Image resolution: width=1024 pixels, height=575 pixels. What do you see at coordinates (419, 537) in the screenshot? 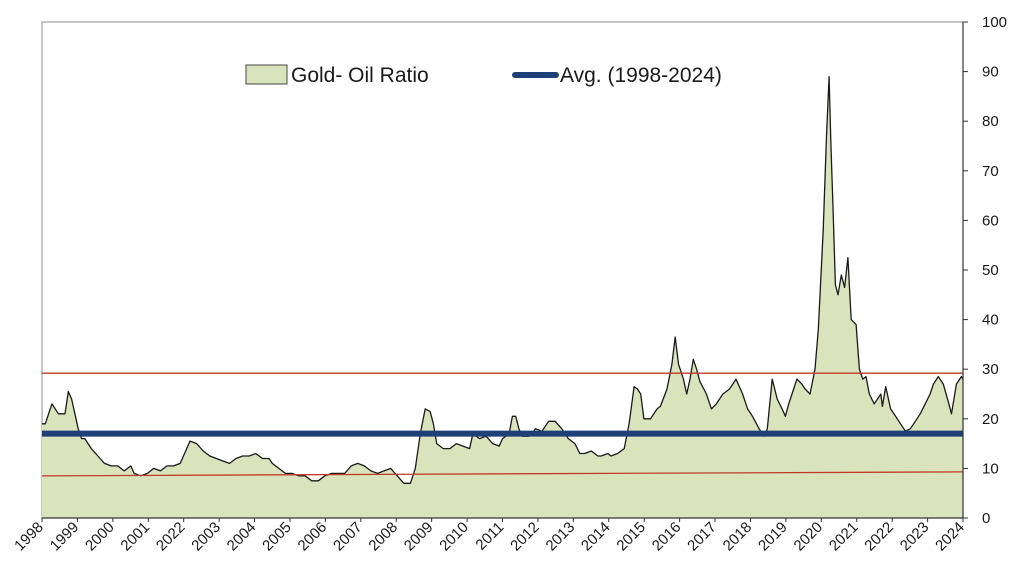
I see `x-tick-label: 2009` at bounding box center [419, 537].